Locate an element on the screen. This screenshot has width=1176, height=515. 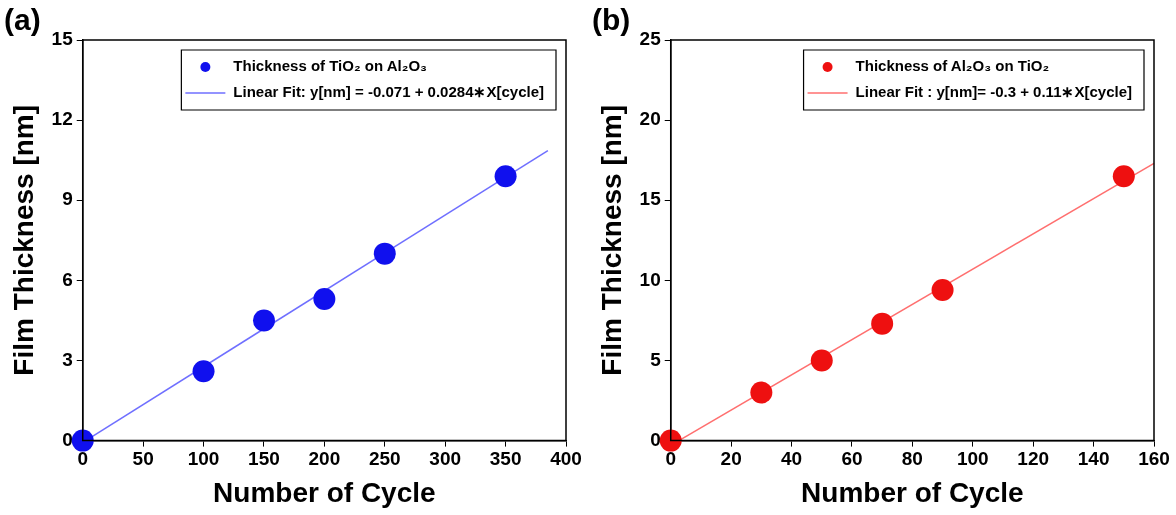
y-tick-label: 12 is located at coordinates (62, 119).